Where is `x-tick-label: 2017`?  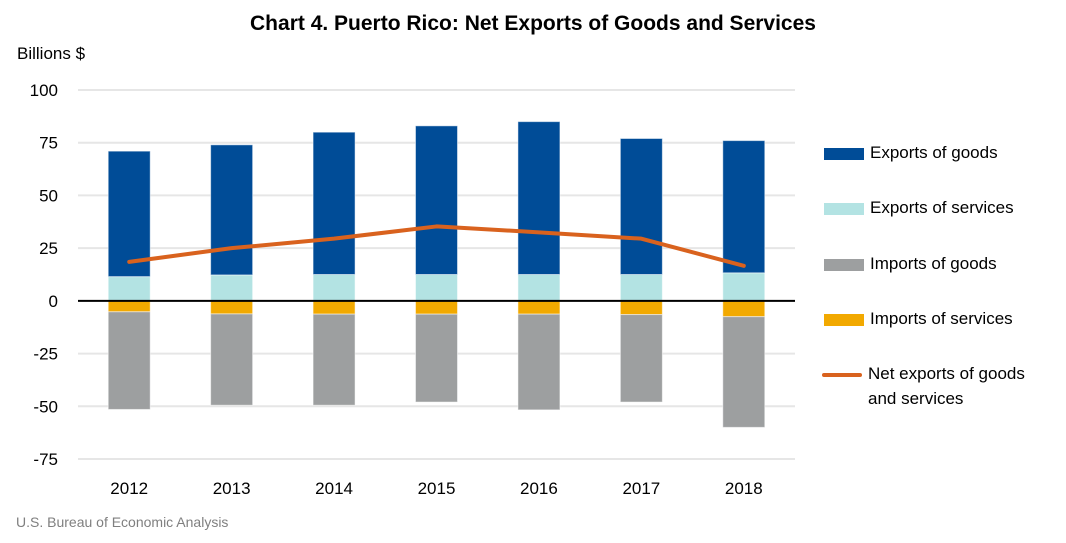 x-tick-label: 2017 is located at coordinates (641, 488).